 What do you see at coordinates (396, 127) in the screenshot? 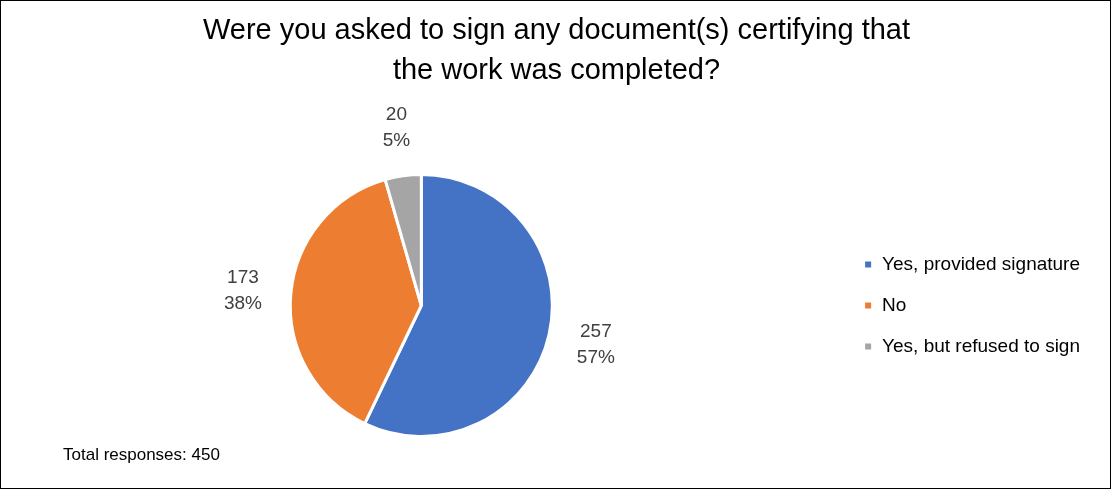
I see `data-label: 20 5%` at bounding box center [396, 127].